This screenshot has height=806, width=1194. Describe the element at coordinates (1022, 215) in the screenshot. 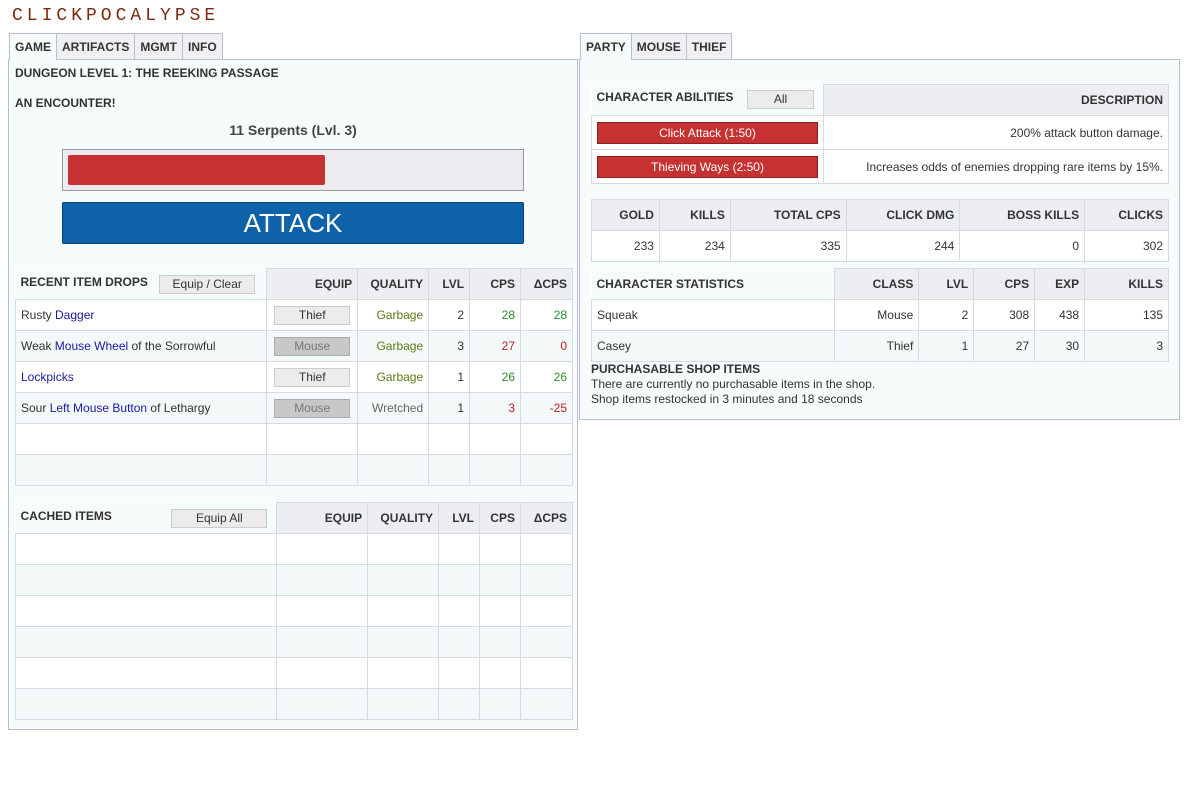

I see `stat-boss-kills-header: BOSS KILLS` at that location.